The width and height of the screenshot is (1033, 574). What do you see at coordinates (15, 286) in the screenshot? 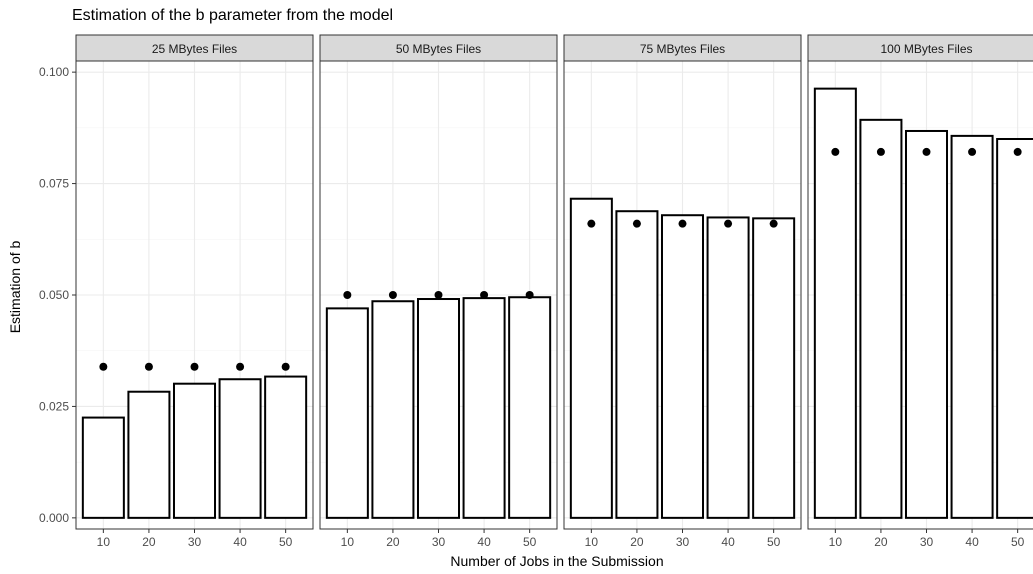
I see `y-axis-label: Estimation of b` at bounding box center [15, 286].